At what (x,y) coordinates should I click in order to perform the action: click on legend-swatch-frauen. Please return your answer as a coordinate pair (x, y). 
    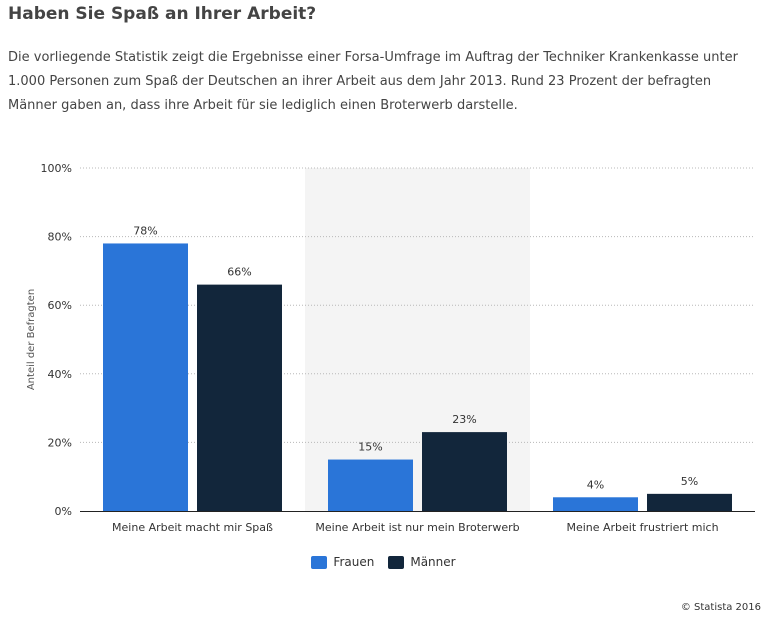
    Looking at the image, I should click on (319, 562).